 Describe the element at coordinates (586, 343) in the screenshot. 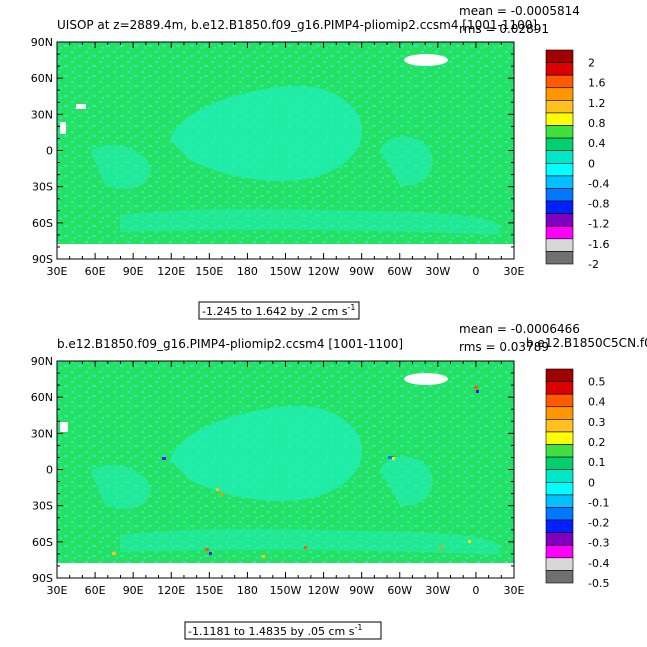

I see `panel-2-overlap-label: b.e12.B1850C5CN.f0` at that location.